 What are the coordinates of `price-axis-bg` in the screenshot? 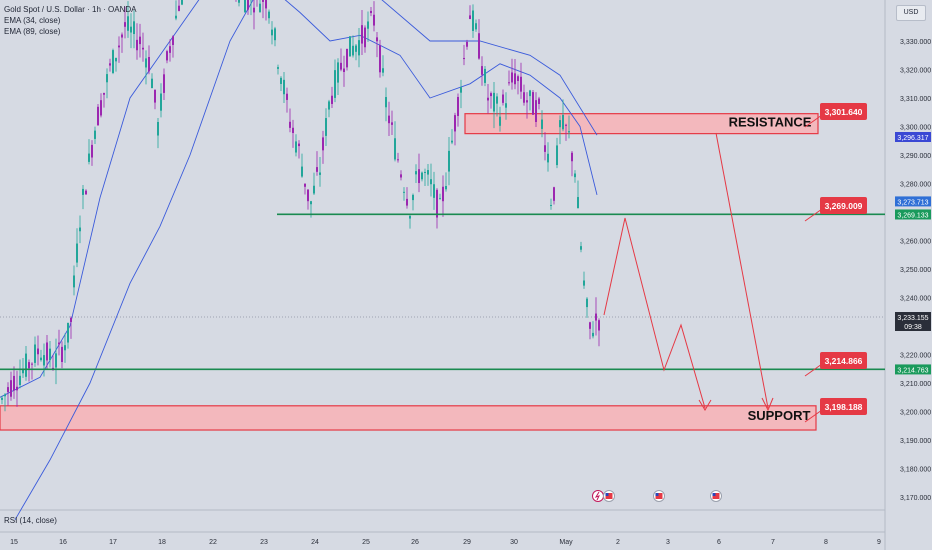 It's located at (909, 275).